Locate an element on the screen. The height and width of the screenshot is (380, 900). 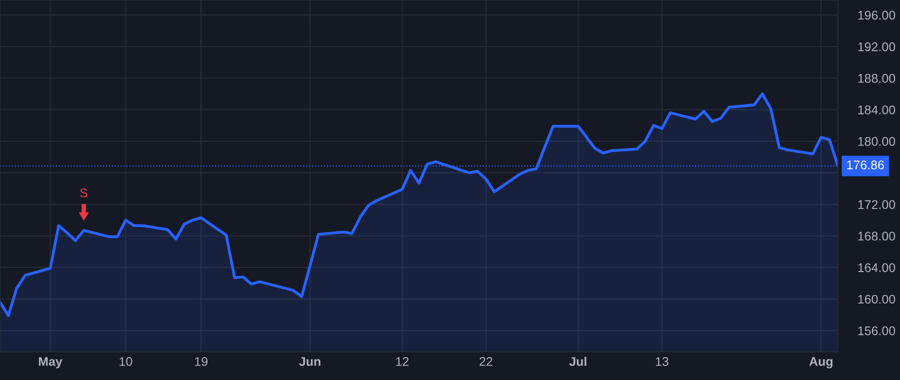
y-tick-label: 180.00 is located at coordinates (877, 141).